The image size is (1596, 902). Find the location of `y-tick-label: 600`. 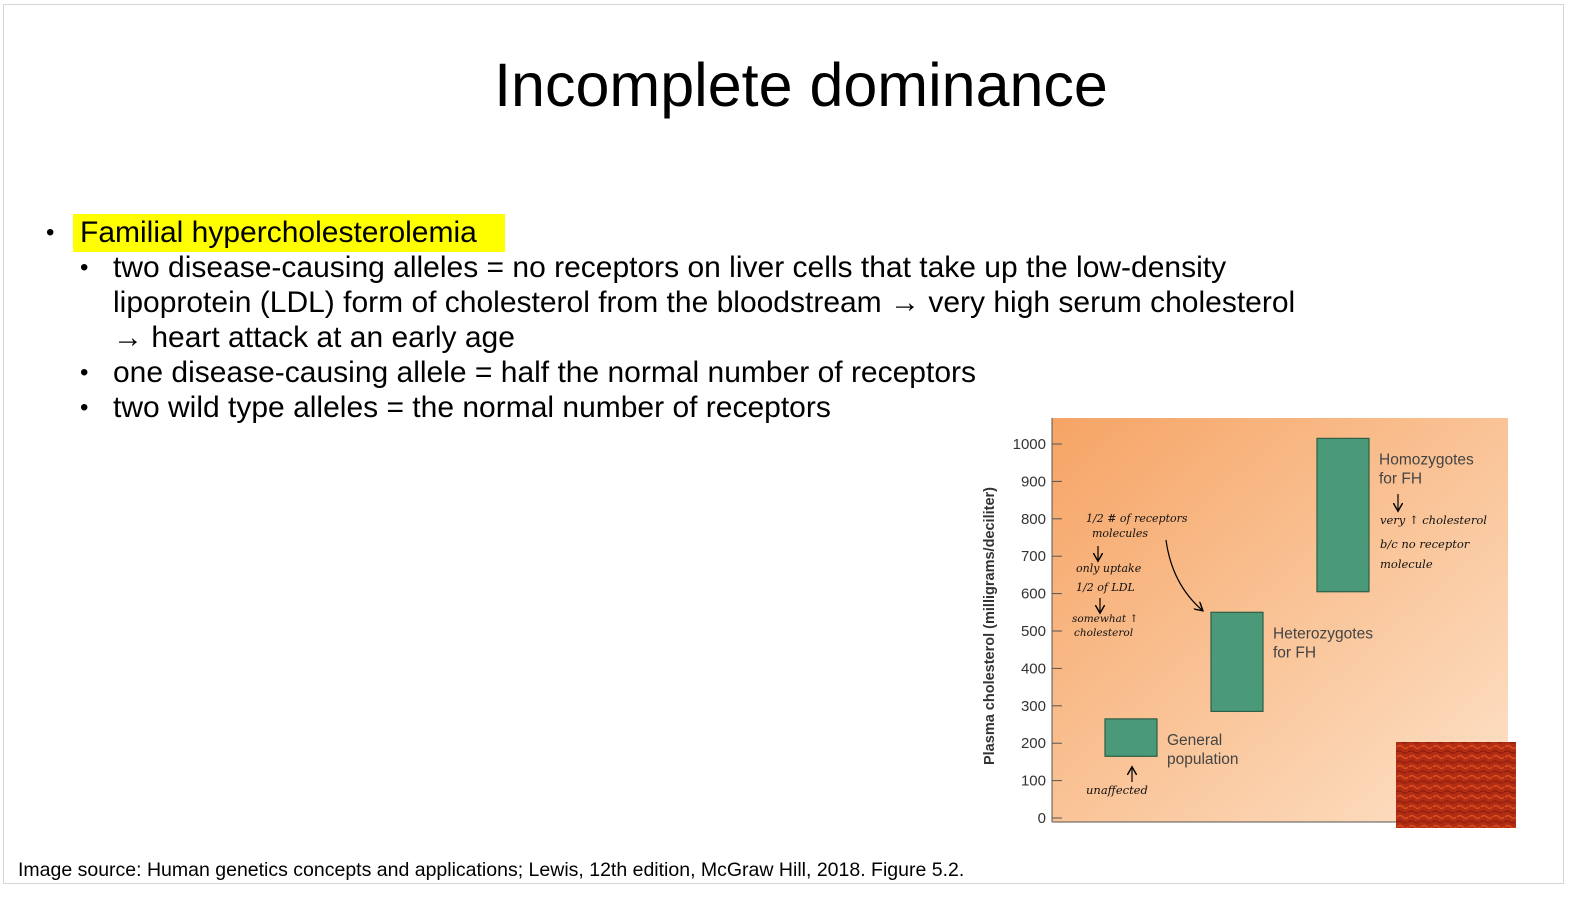

y-tick-label: 600 is located at coordinates (1033, 594).